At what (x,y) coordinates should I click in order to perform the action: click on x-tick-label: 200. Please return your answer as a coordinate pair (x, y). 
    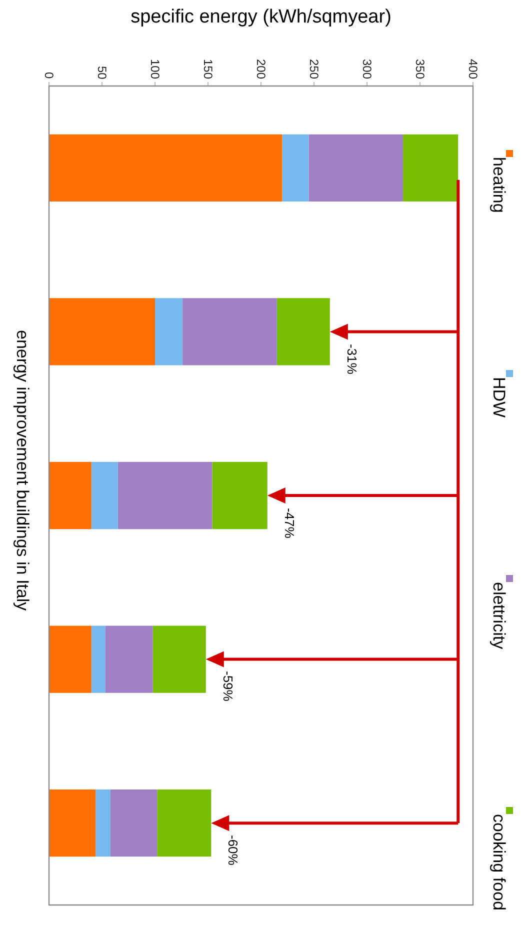
    Looking at the image, I should click on (261, 68).